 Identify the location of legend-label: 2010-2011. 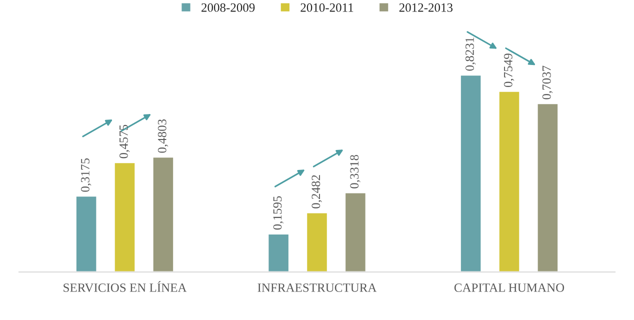
(327, 7).